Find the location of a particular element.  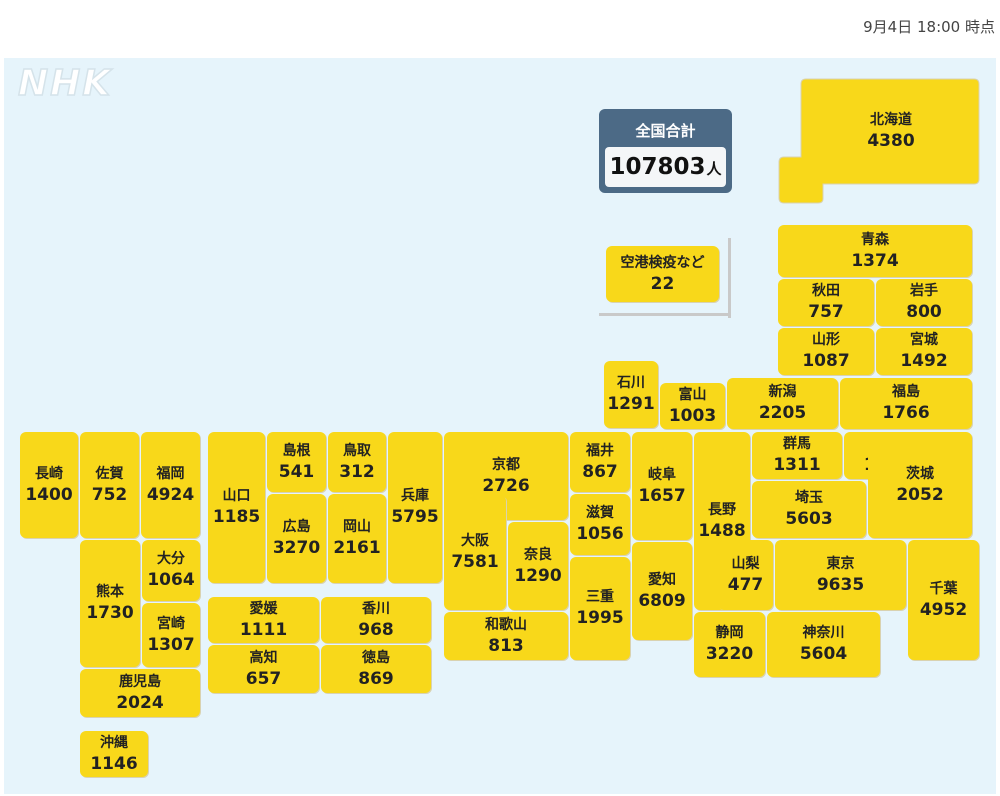

prefecture-tile-niigata: 新潟 2205 is located at coordinates (782, 403).